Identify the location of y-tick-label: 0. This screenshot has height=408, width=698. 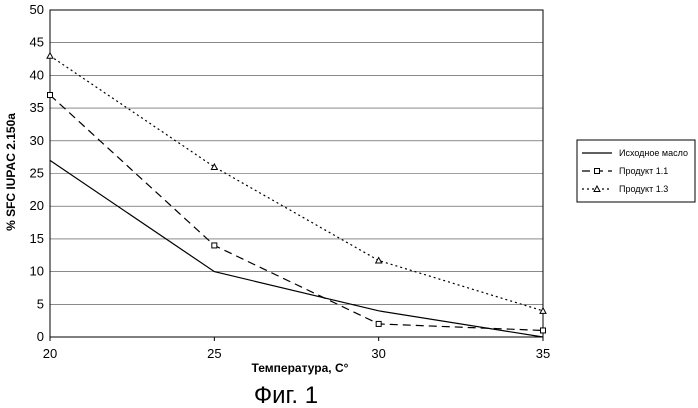
(40, 336).